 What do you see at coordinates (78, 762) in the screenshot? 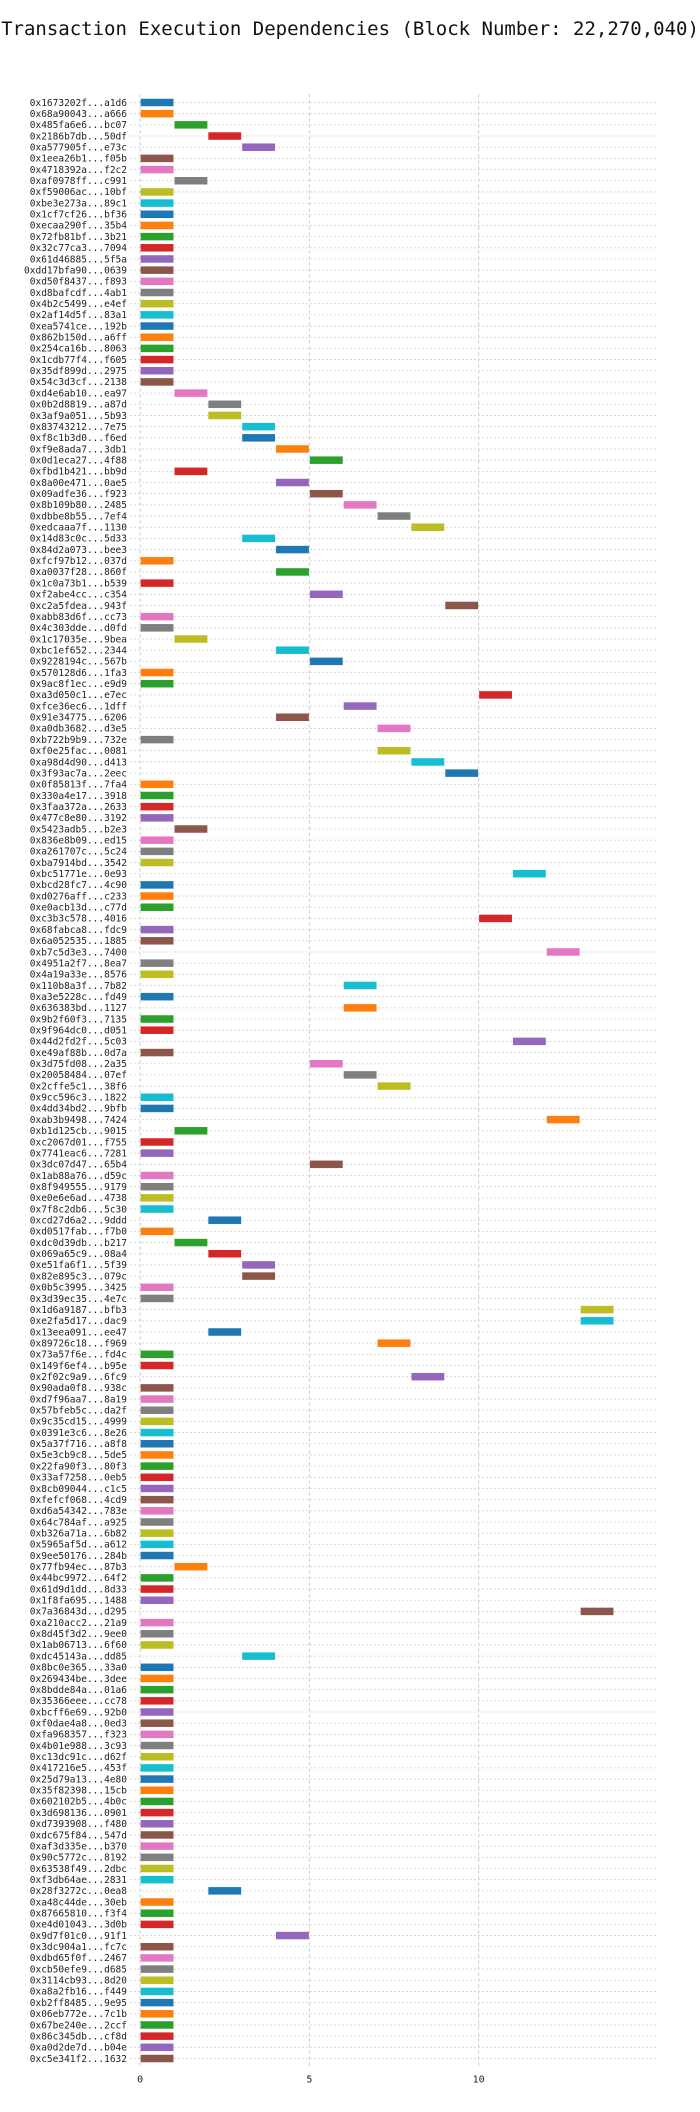
I see `y-tick-label: 0xa98d4d90...d413` at bounding box center [78, 762].